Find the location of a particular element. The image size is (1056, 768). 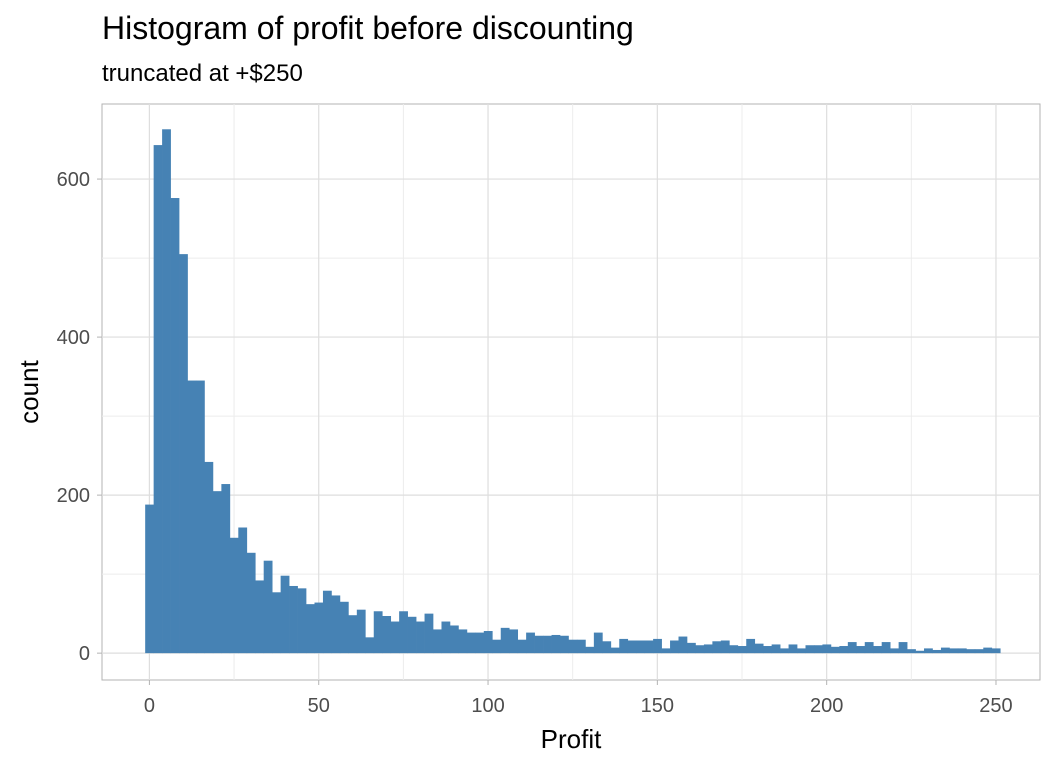

x-tick-label: 200 is located at coordinates (826, 706).